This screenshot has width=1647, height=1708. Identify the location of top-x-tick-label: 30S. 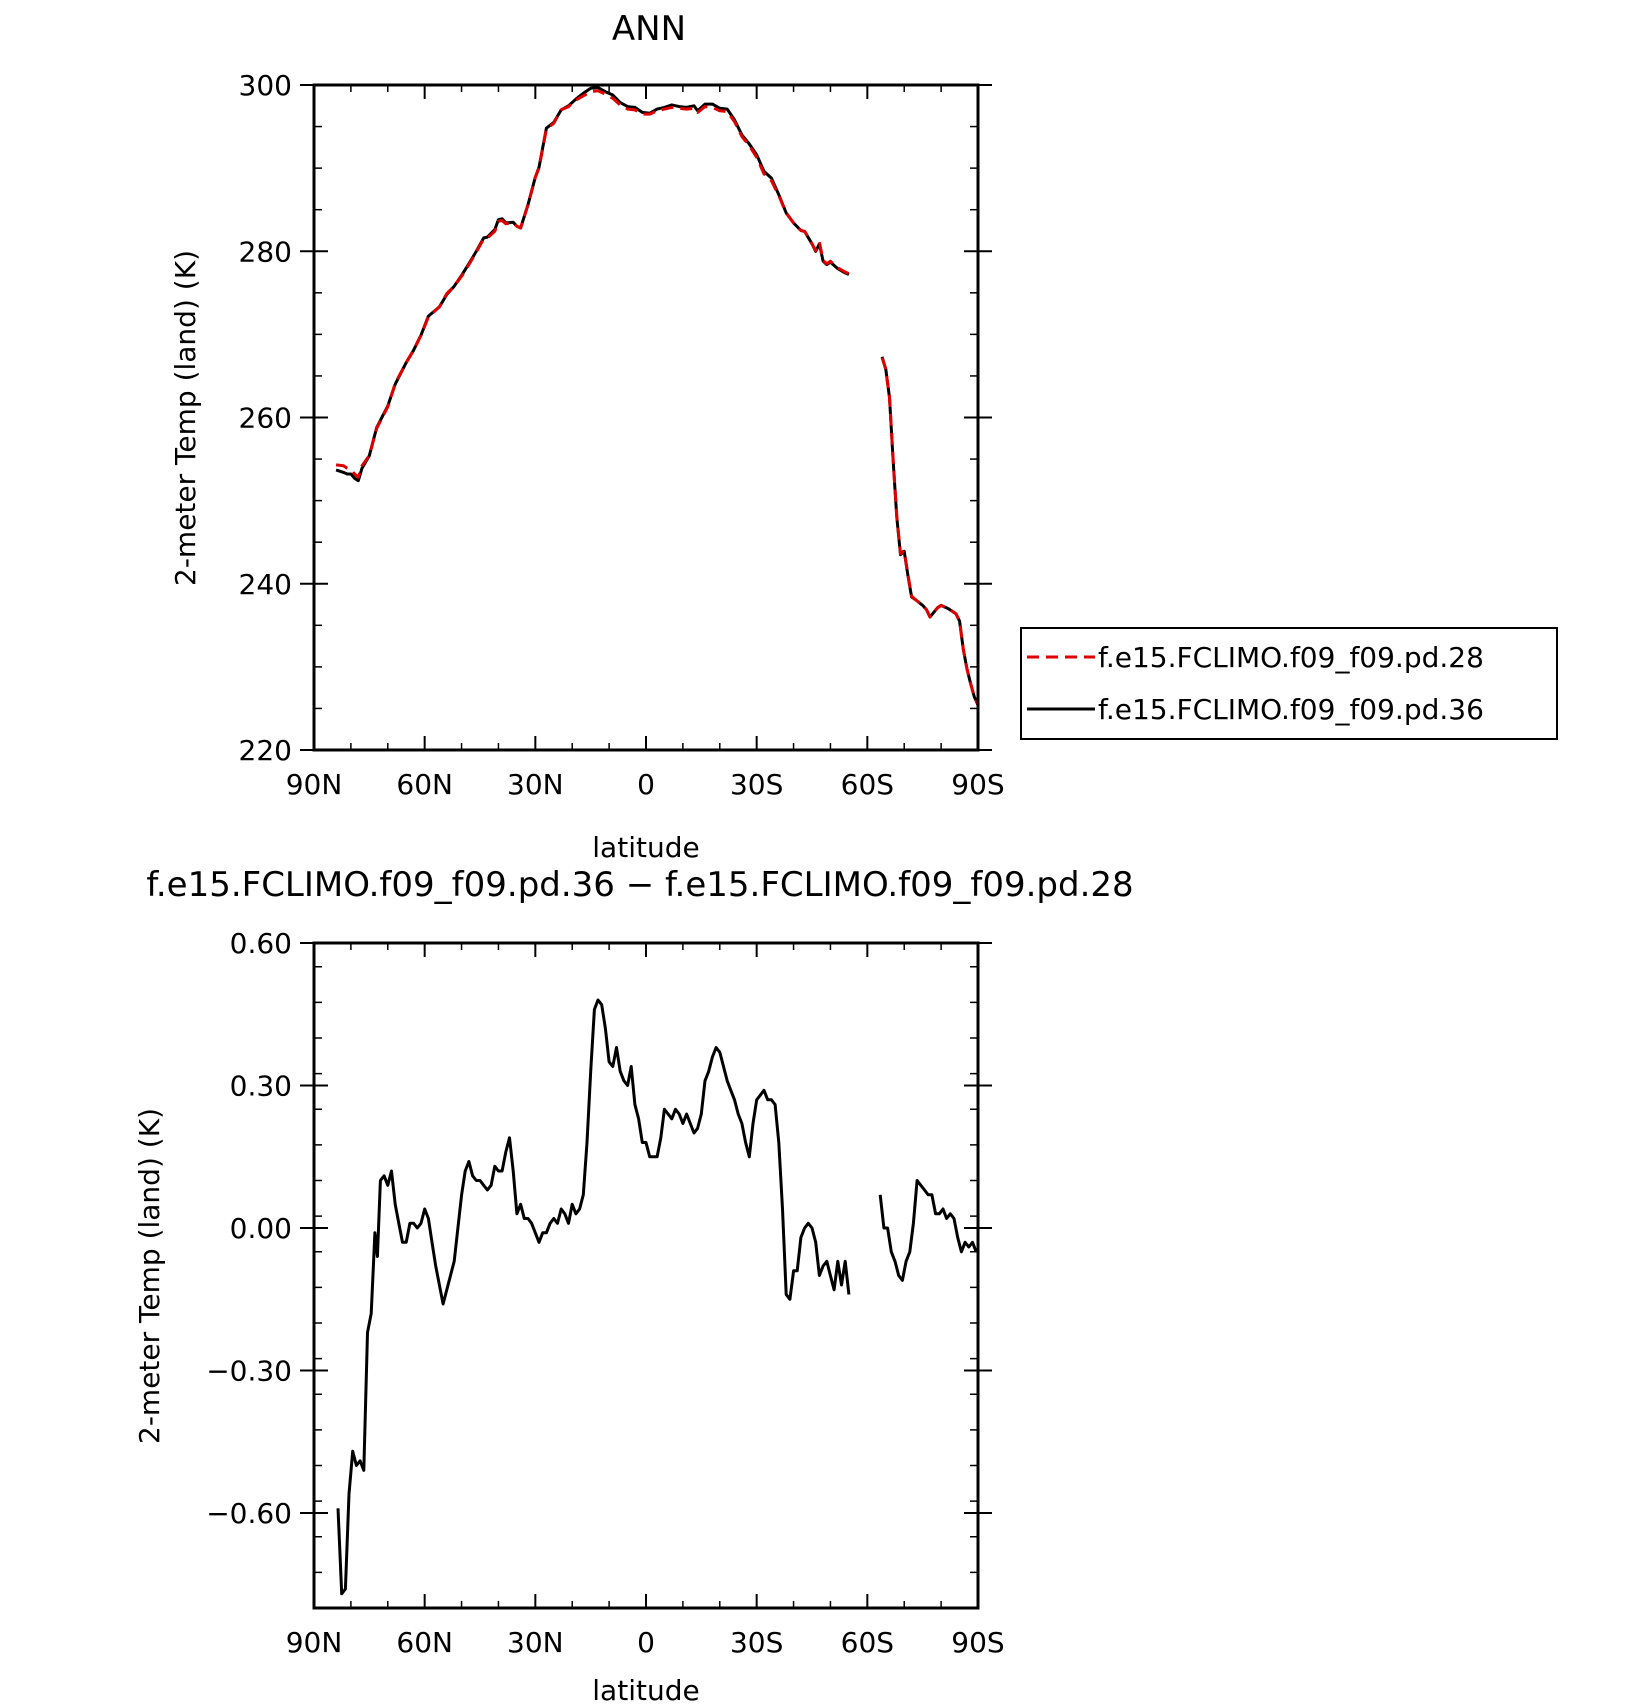
(756, 784).